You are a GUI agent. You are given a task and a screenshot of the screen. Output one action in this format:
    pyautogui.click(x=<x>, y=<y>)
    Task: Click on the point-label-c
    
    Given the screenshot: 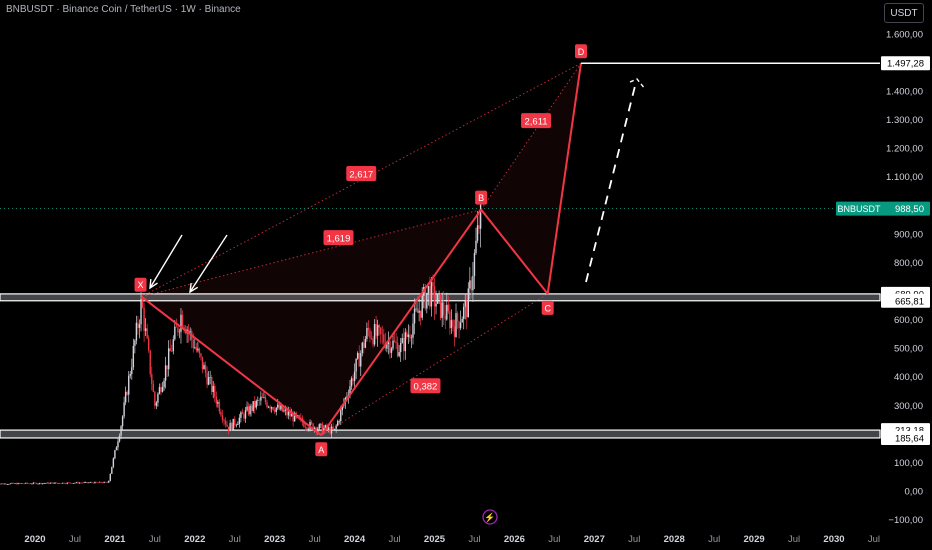 What is the action you would take?
    pyautogui.click(x=547, y=307)
    